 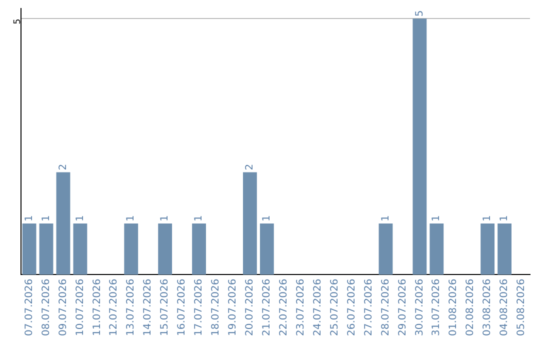 What do you see at coordinates (522, 307) in the screenshot?
I see `x-tick-label: 05.08.2026` at bounding box center [522, 307].